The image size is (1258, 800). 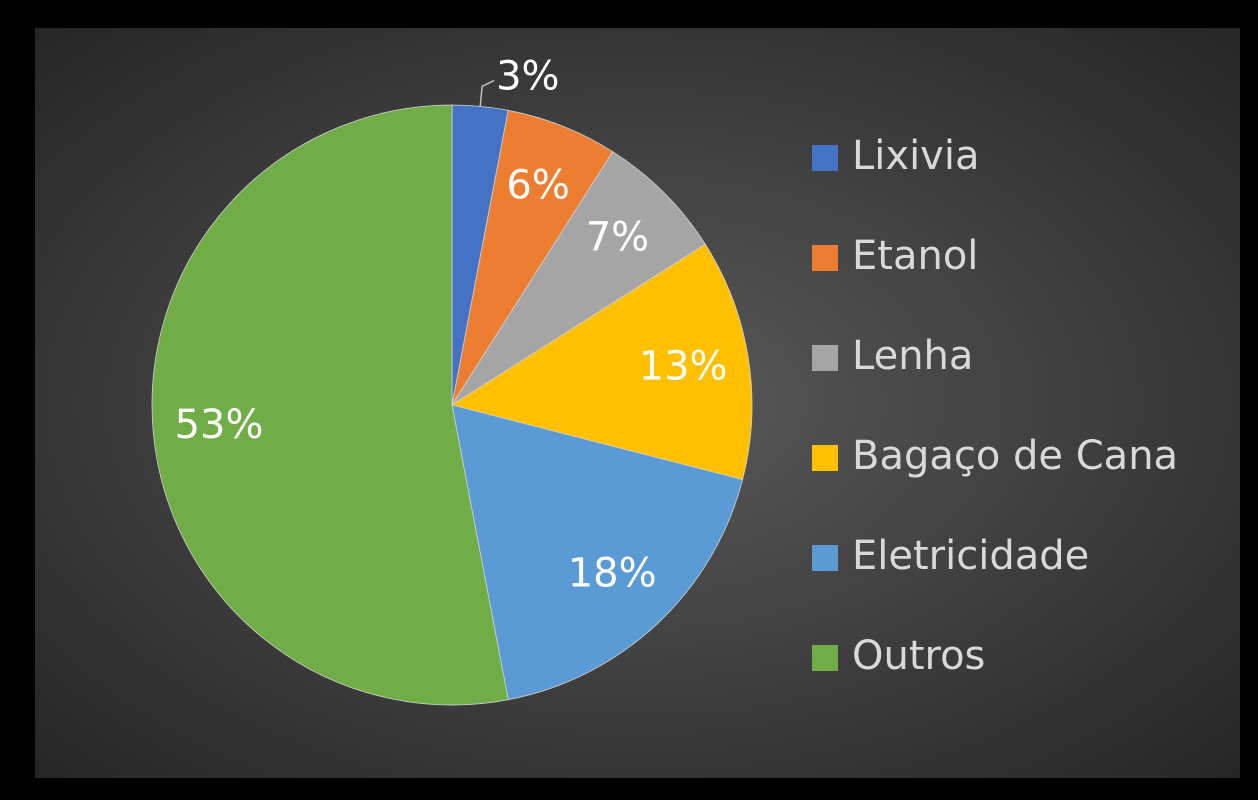 I want to click on legend-label: Outros, so click(x=918, y=656).